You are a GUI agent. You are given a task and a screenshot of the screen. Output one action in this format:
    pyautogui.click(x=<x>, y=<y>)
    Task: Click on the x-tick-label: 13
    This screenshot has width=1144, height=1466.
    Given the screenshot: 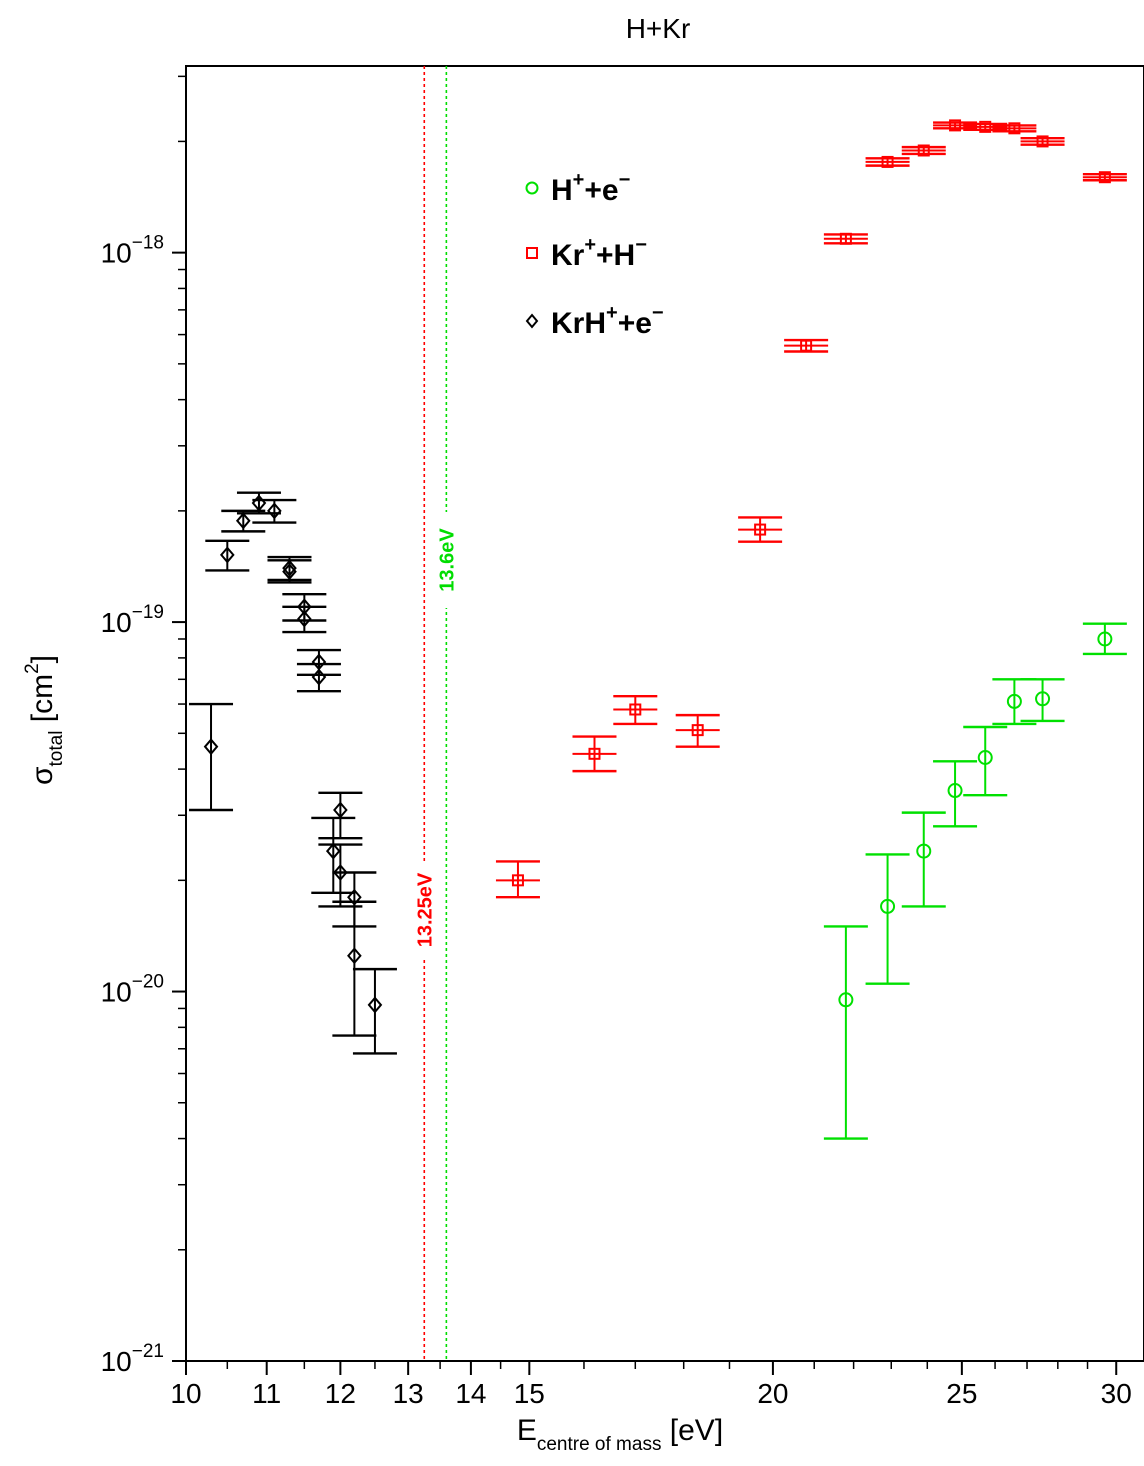 What is the action you would take?
    pyautogui.click(x=408, y=1393)
    